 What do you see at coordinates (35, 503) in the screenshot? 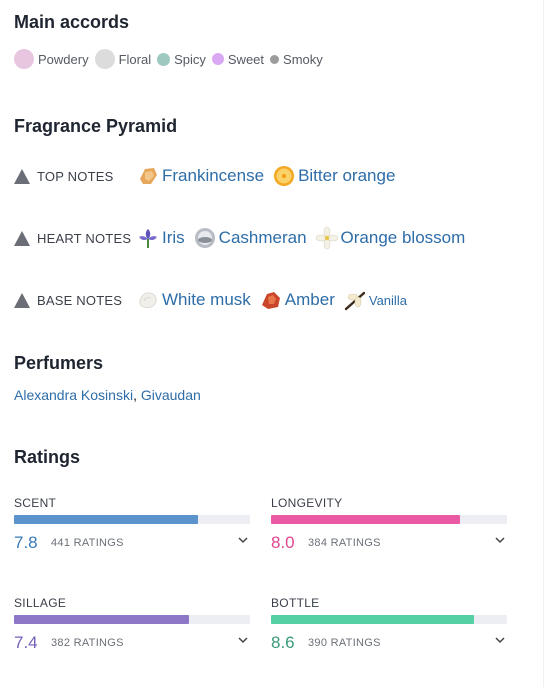
I see `rating-label: SCENT` at bounding box center [35, 503].